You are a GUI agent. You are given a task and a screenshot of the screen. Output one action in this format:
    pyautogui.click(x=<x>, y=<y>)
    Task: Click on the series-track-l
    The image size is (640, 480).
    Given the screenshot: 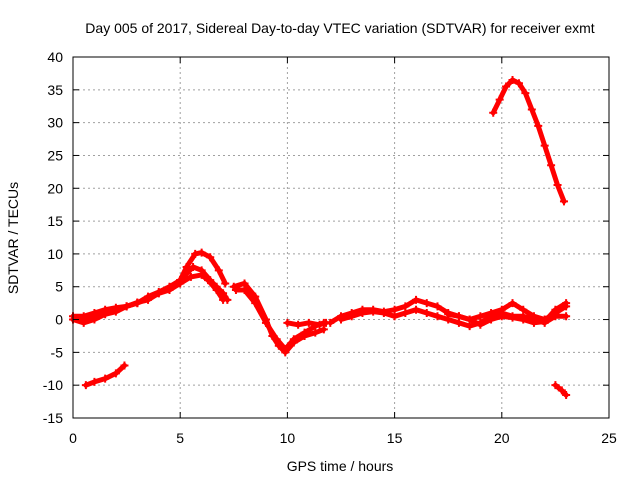 What is the action you would take?
    pyautogui.click(x=561, y=390)
    